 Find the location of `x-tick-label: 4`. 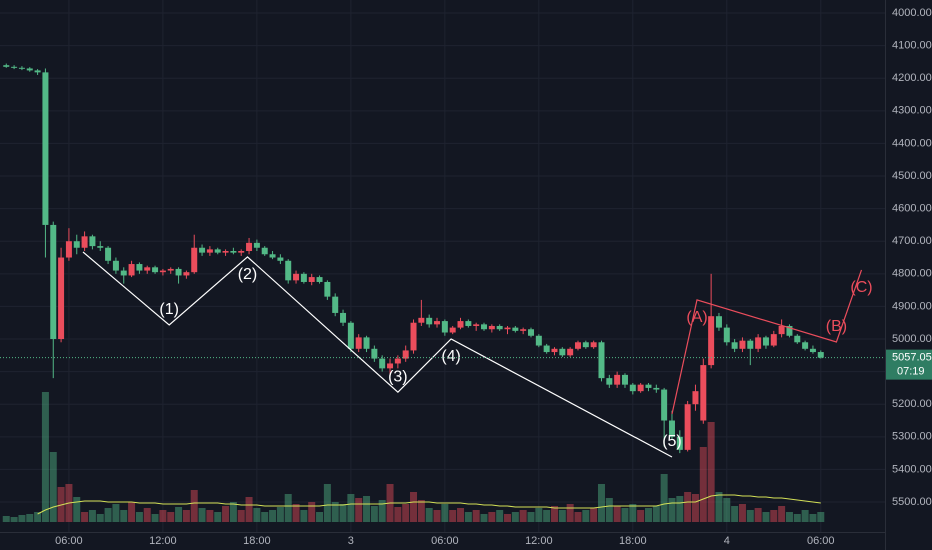

x-tick-label: 4 is located at coordinates (727, 541).